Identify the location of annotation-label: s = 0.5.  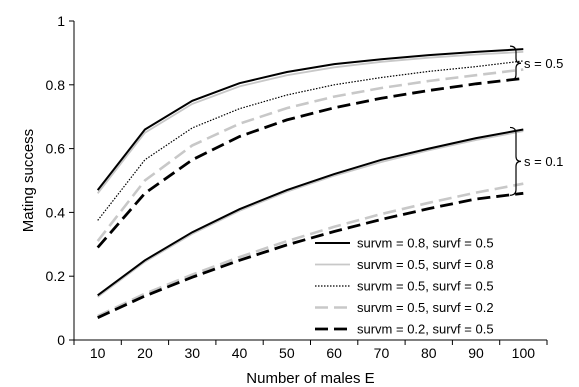
(543, 63).